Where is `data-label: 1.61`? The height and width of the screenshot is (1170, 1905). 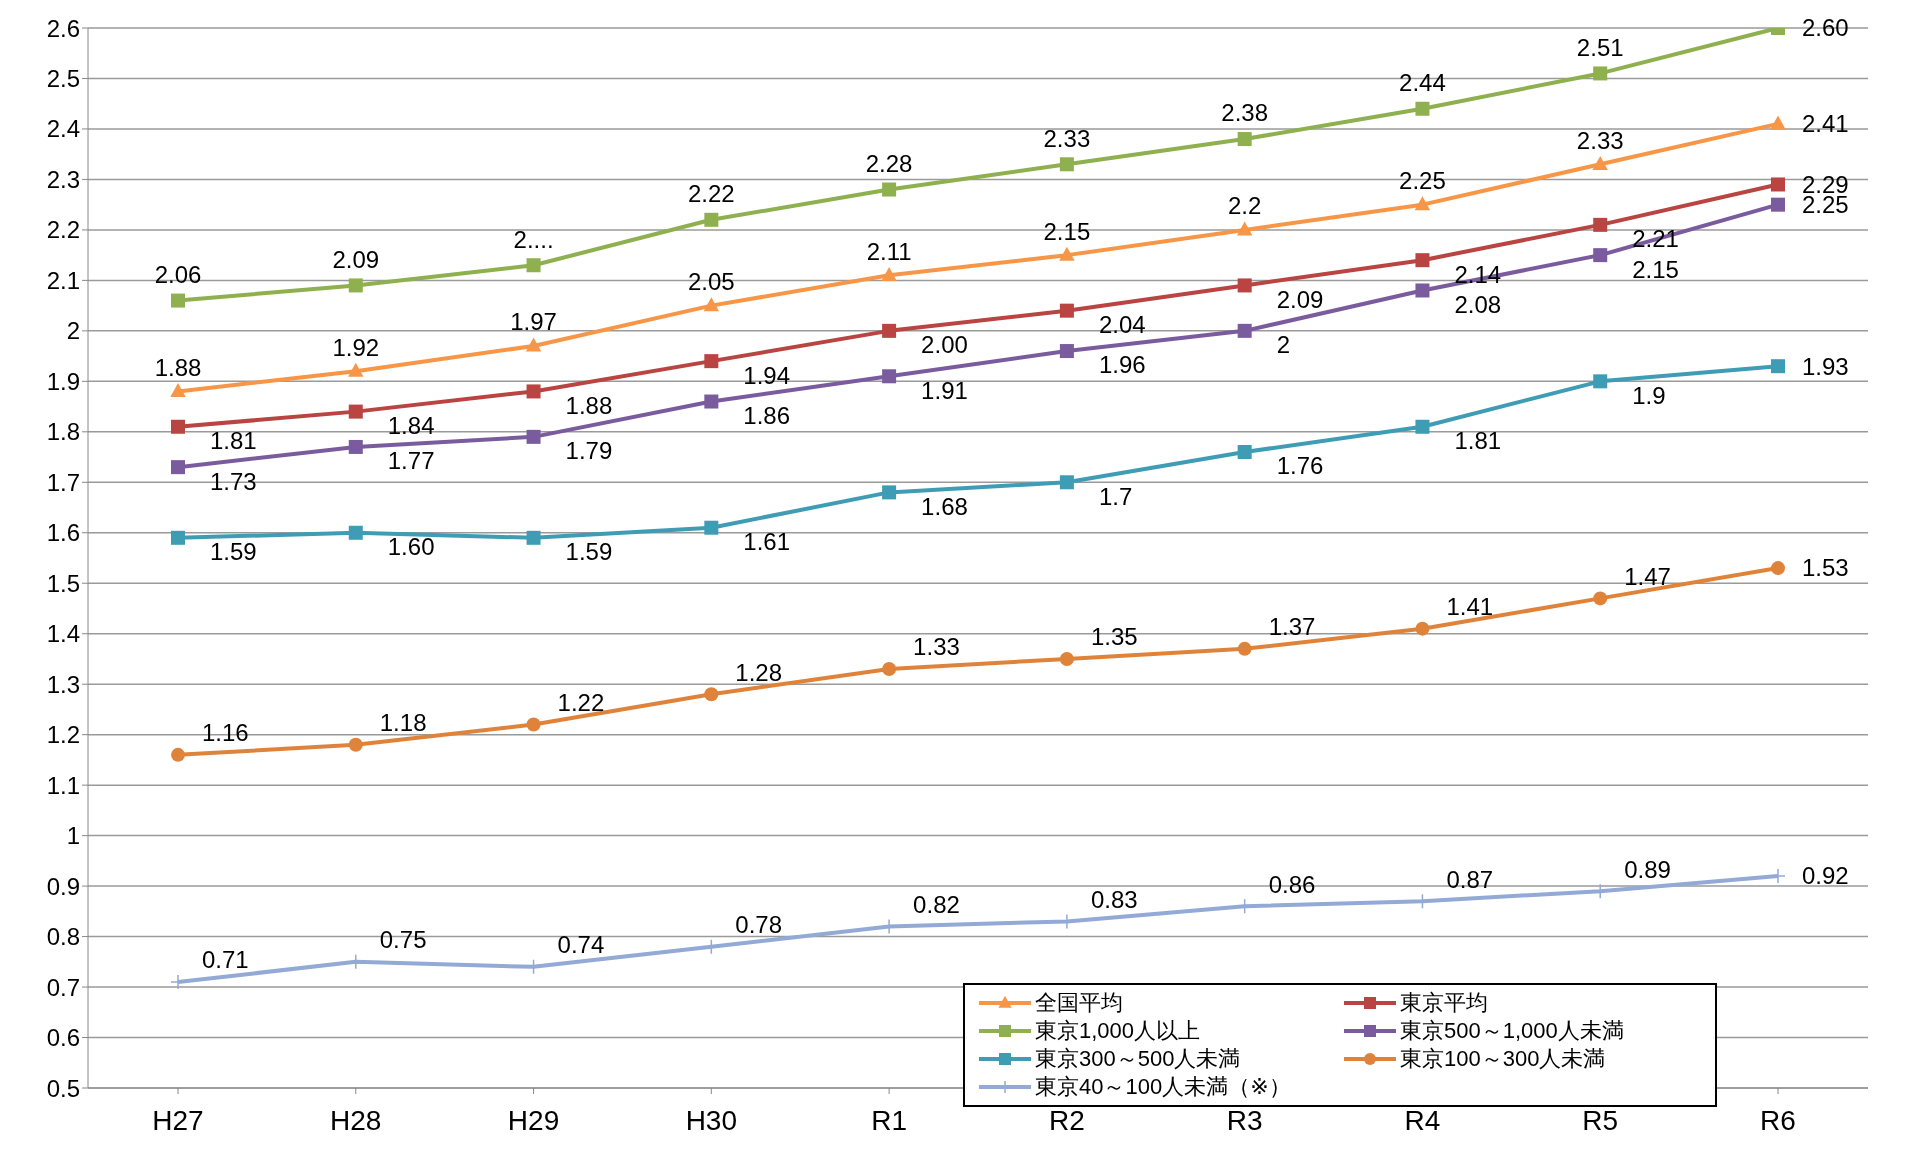 data-label: 1.61 is located at coordinates (767, 542).